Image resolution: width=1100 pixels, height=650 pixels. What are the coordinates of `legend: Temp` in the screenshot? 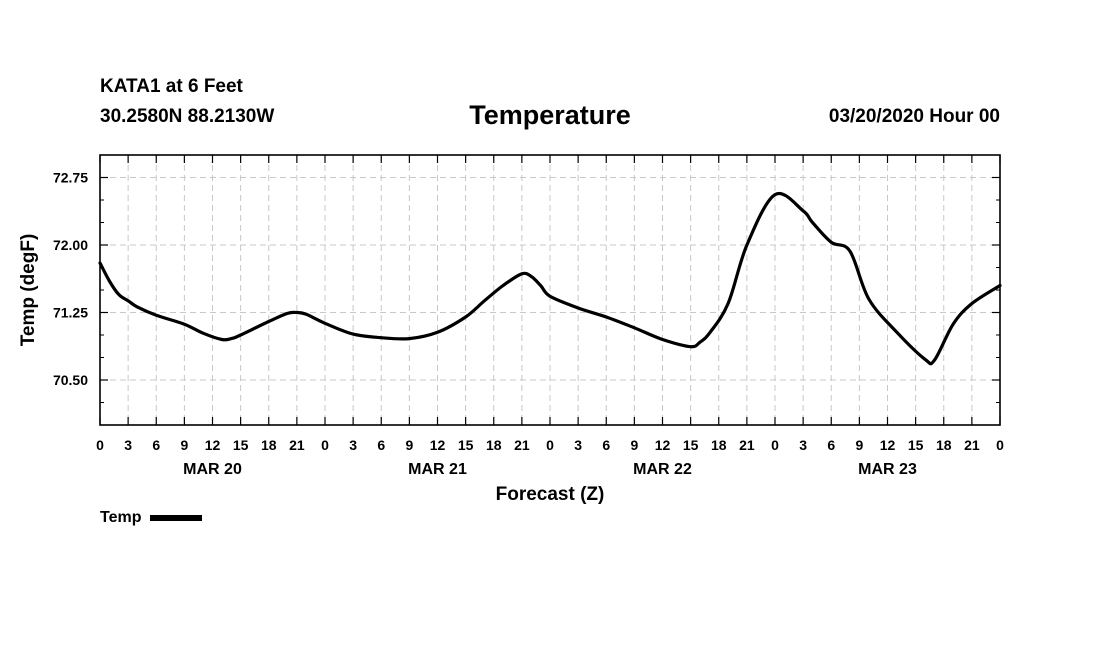 It's located at (151, 518).